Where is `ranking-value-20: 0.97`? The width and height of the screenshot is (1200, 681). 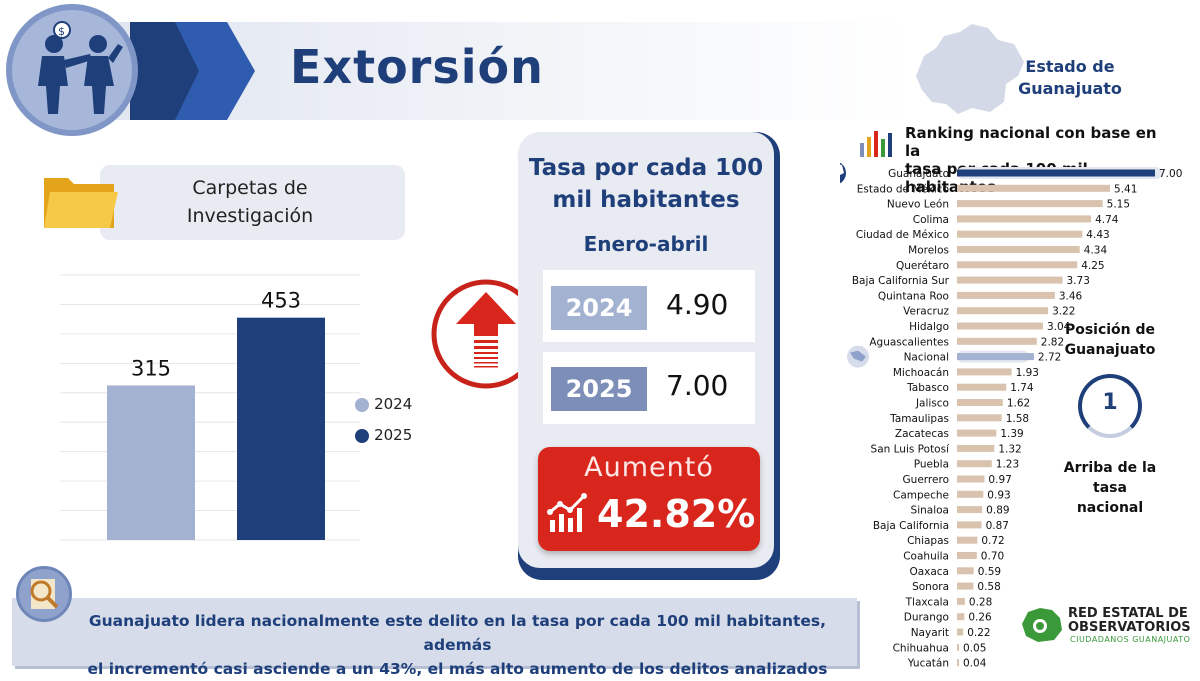
ranking-value-20: 0.97 is located at coordinates (999, 480).